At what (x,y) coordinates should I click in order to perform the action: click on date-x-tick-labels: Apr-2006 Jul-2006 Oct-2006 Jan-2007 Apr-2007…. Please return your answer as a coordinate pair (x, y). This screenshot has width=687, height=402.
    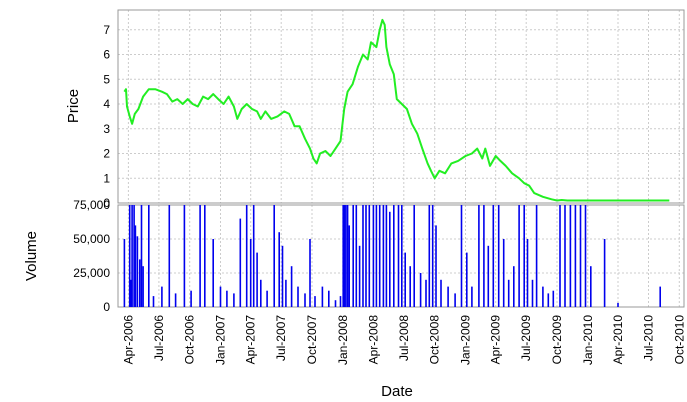
    Looking at the image, I should click on (403, 340).